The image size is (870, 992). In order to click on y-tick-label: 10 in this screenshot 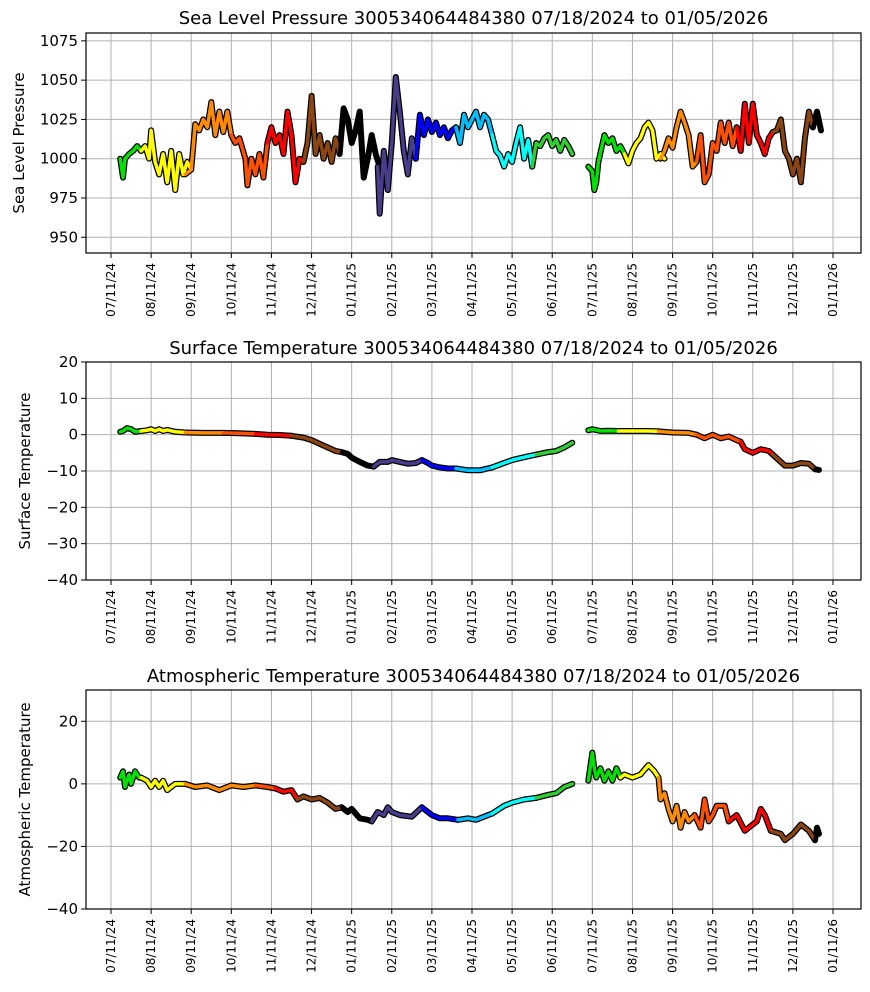, I will do `click(68, 398)`.